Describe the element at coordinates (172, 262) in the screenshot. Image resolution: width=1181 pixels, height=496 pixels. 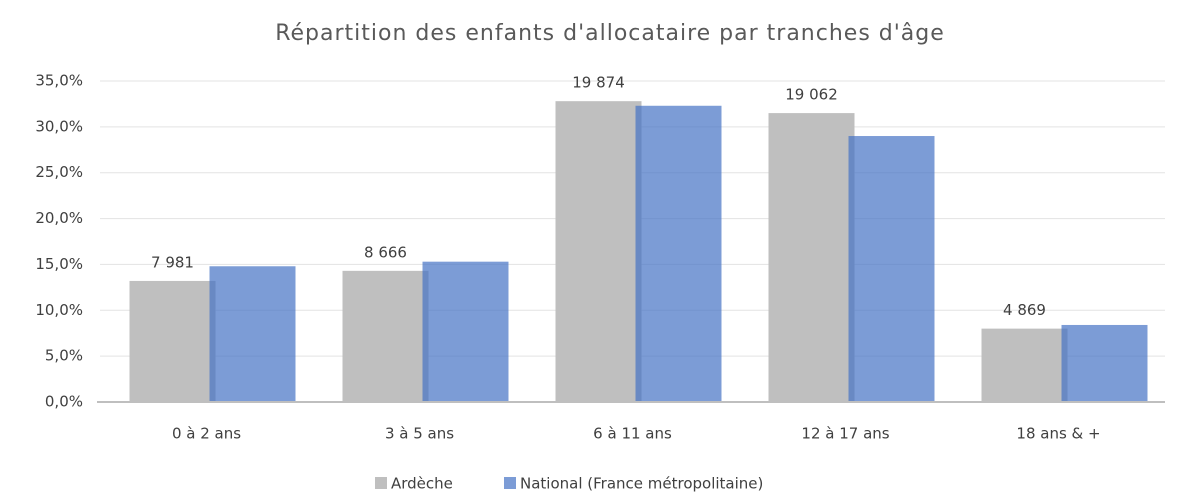
I see `data-label: 7 981` at that location.